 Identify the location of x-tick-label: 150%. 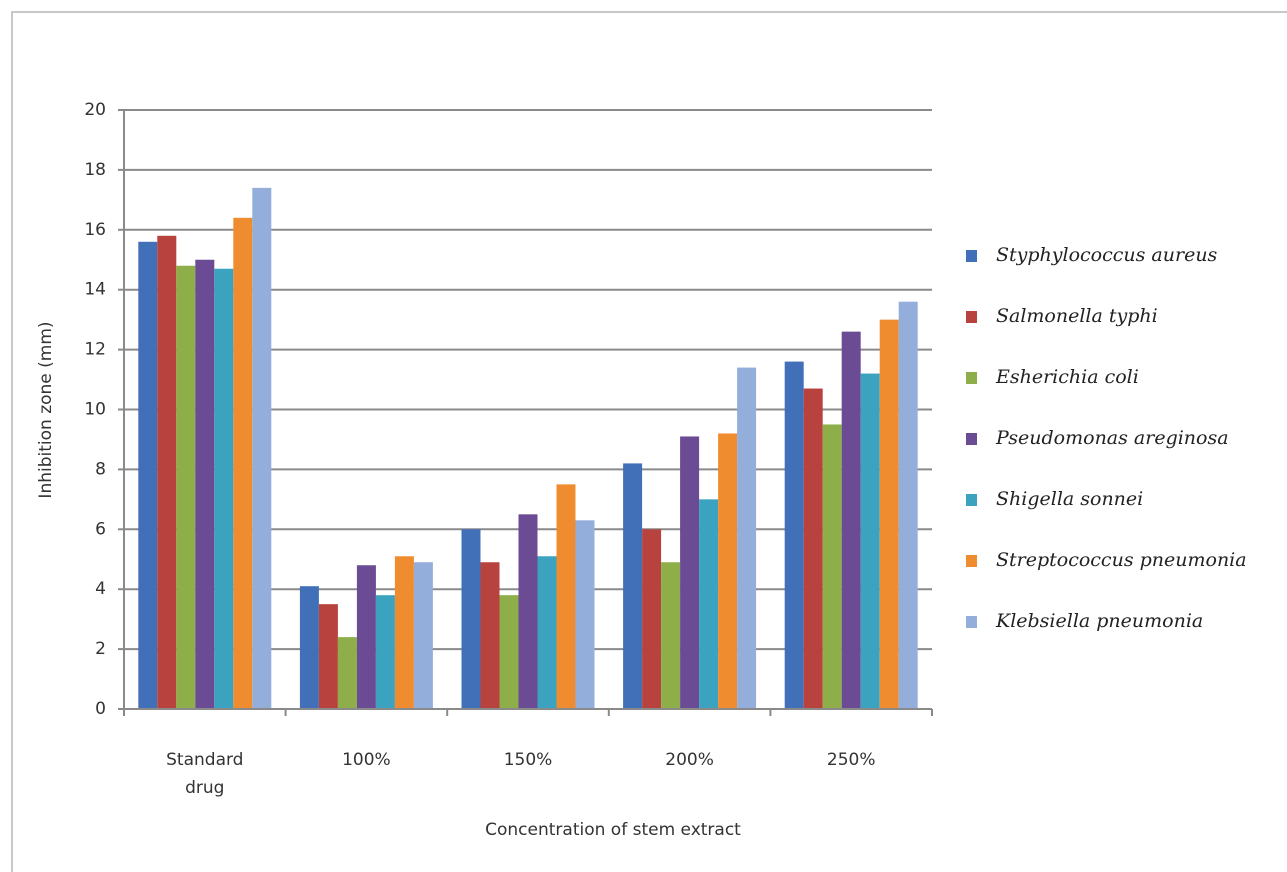
(528, 760).